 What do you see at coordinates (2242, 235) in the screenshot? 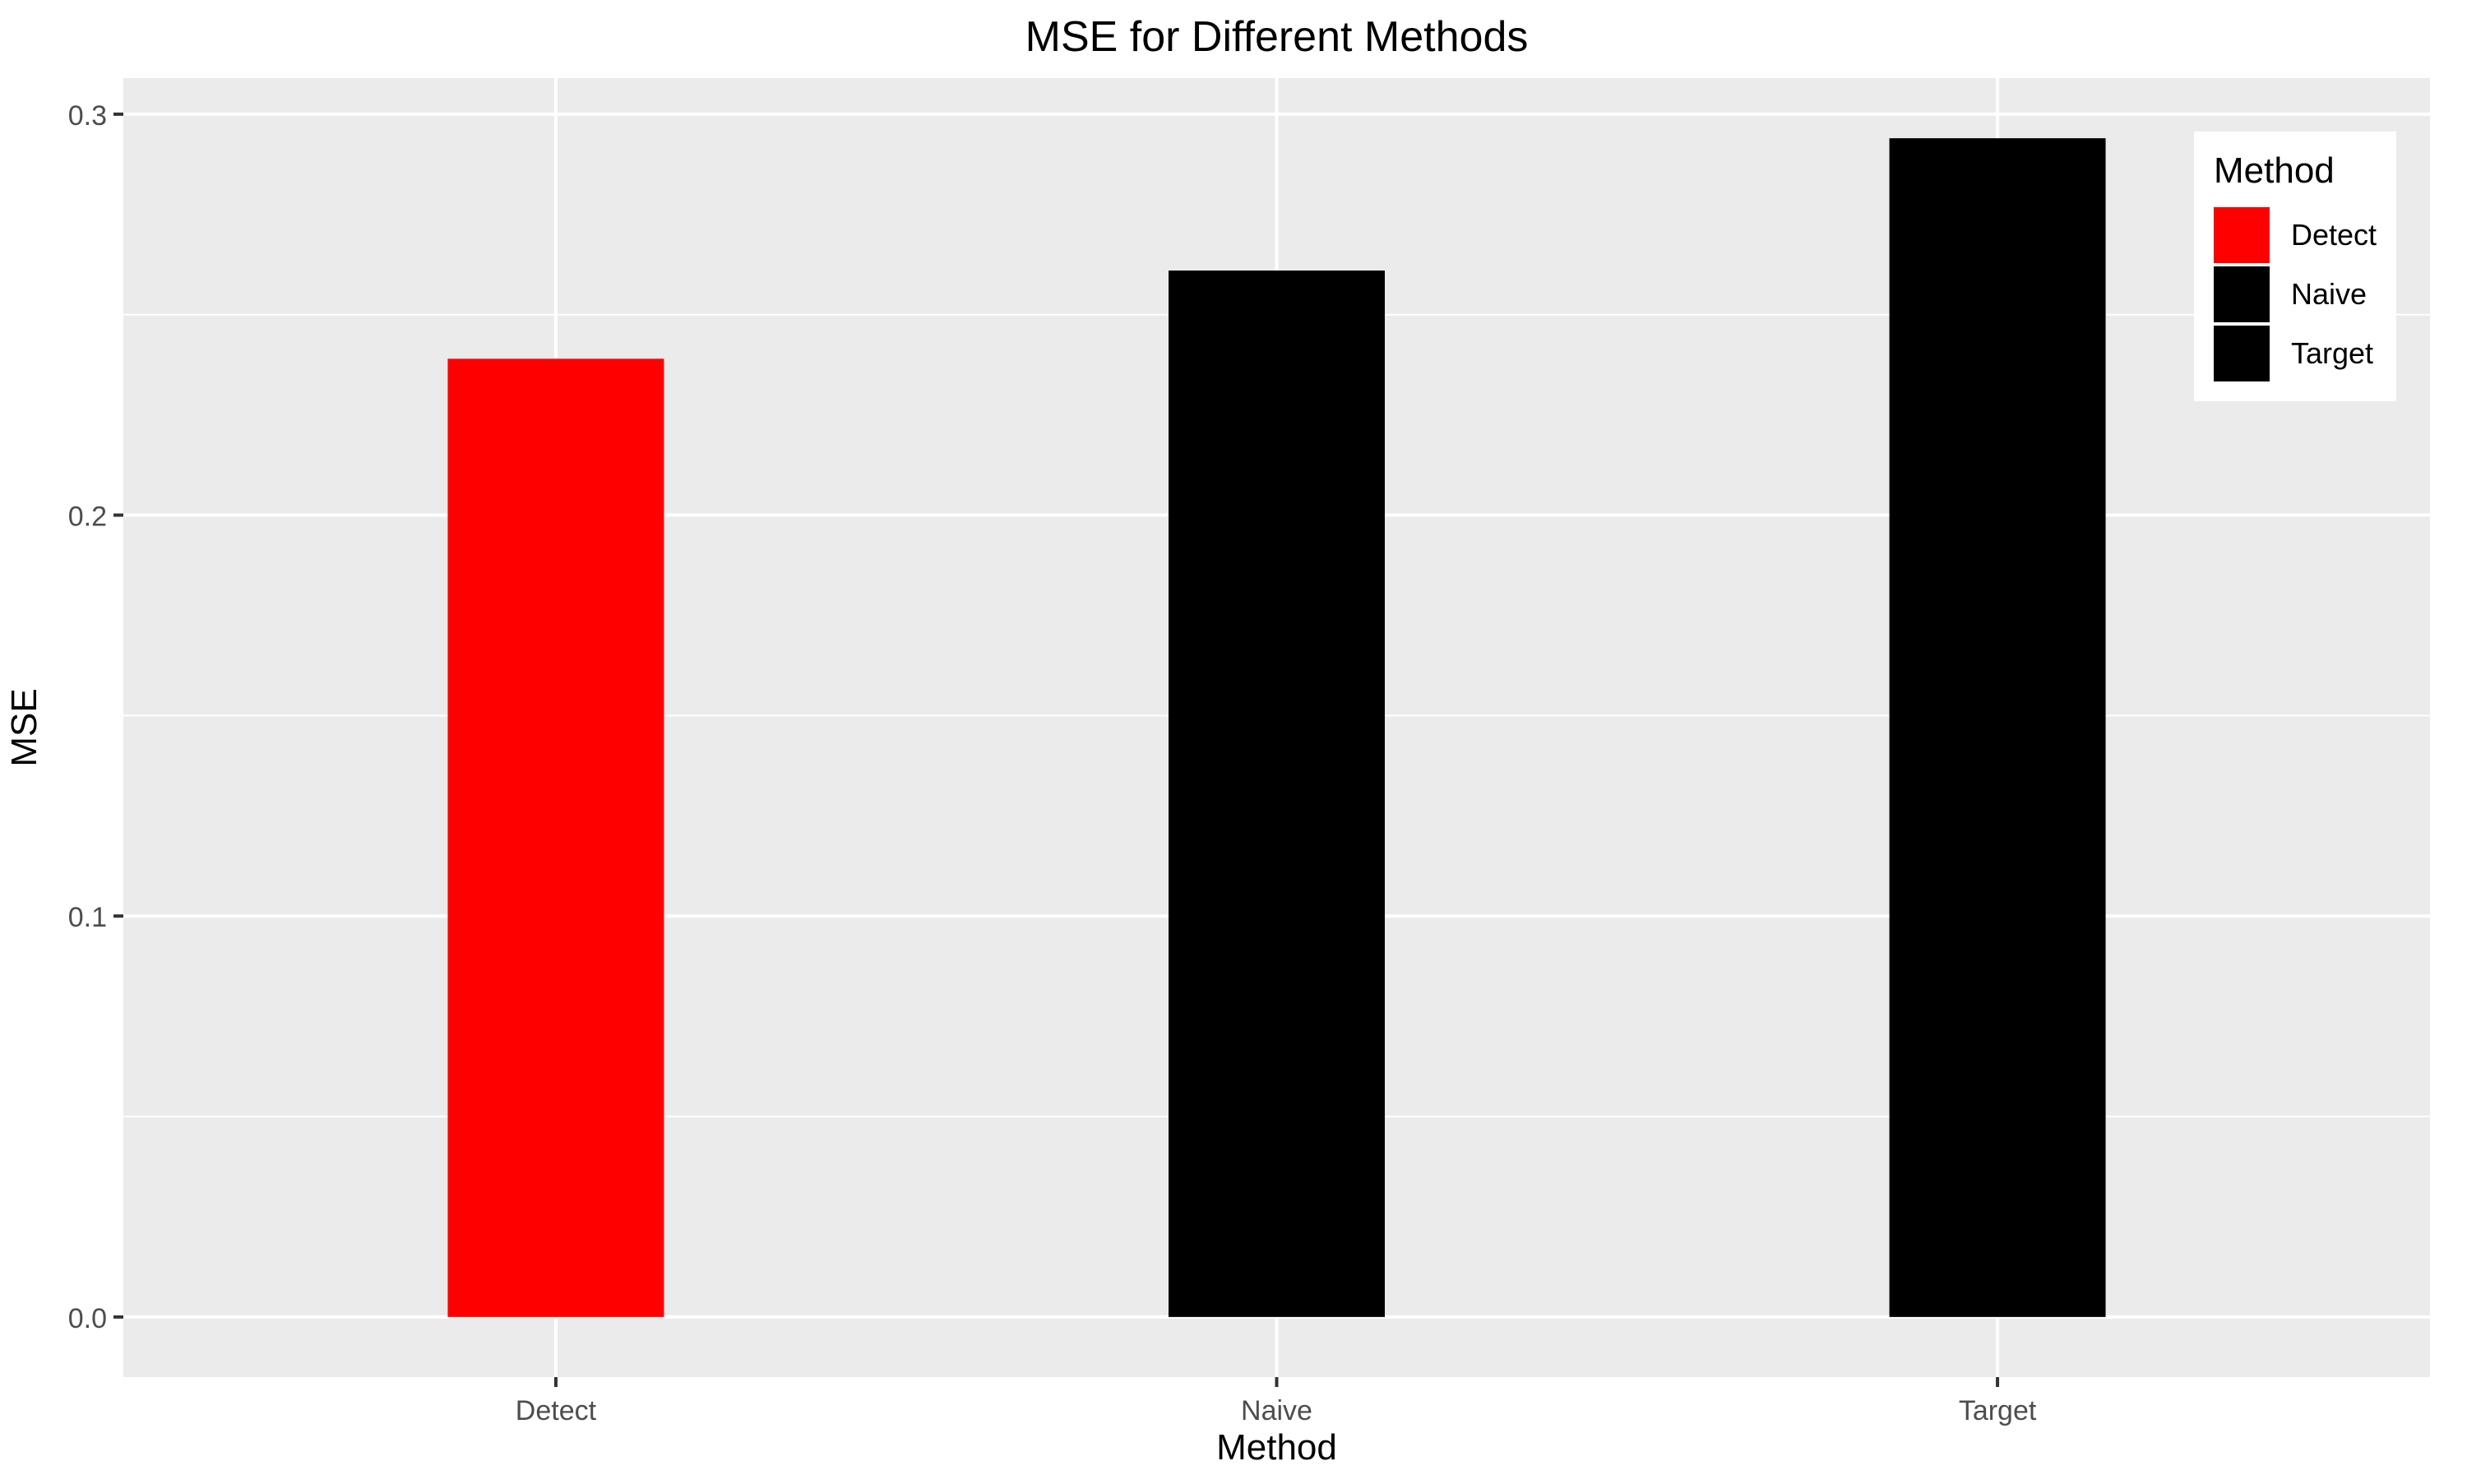
I see `legend-key-detect` at bounding box center [2242, 235].